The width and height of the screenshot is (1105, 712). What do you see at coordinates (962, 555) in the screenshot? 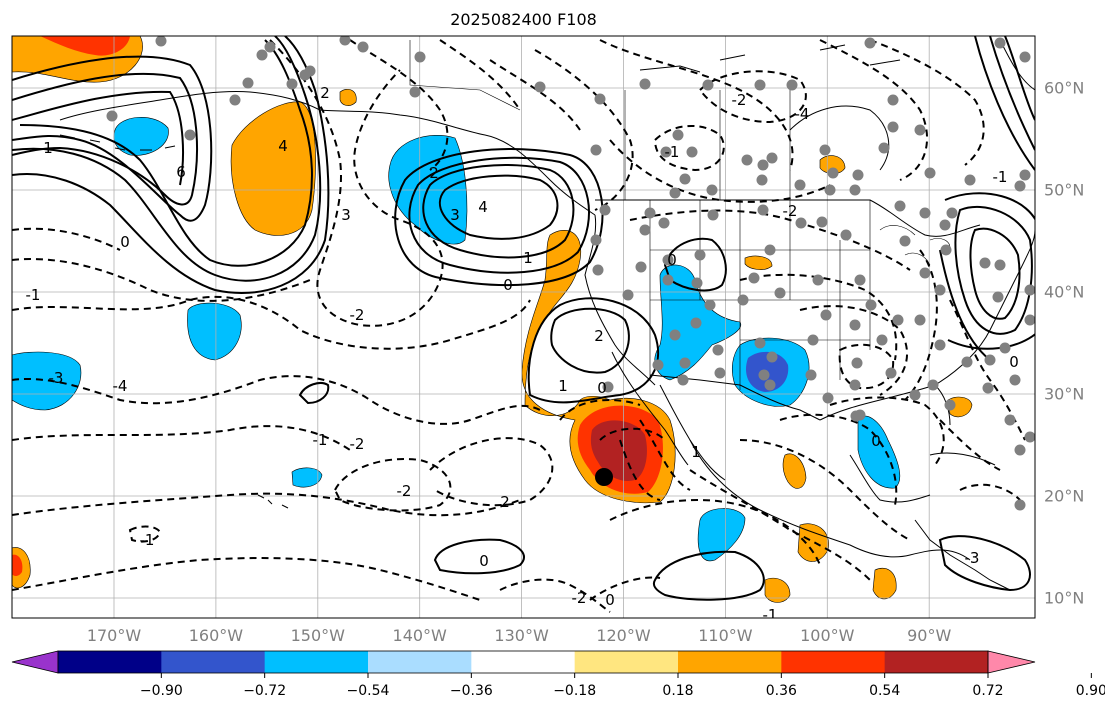
I see `central-america` at bounding box center [962, 555].